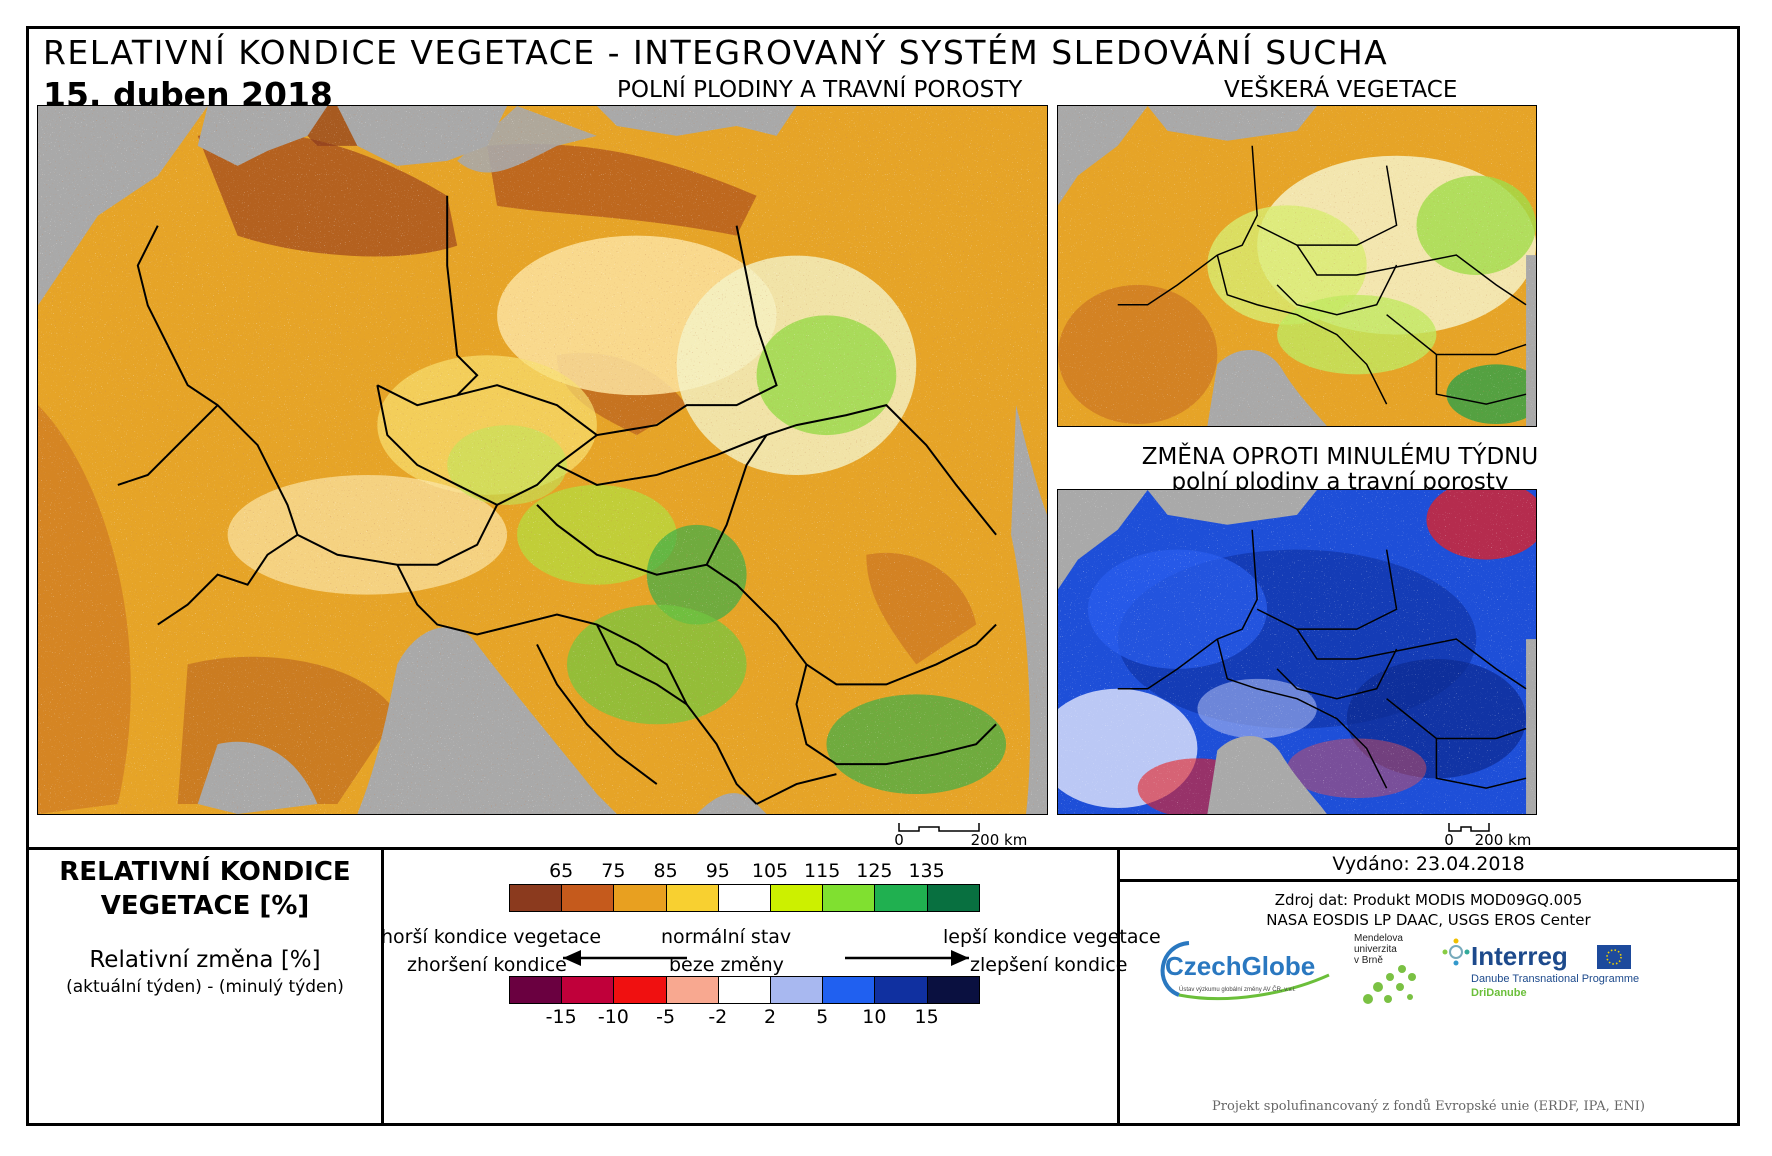  I want to click on all-vegetation-map, so click(1297, 266).